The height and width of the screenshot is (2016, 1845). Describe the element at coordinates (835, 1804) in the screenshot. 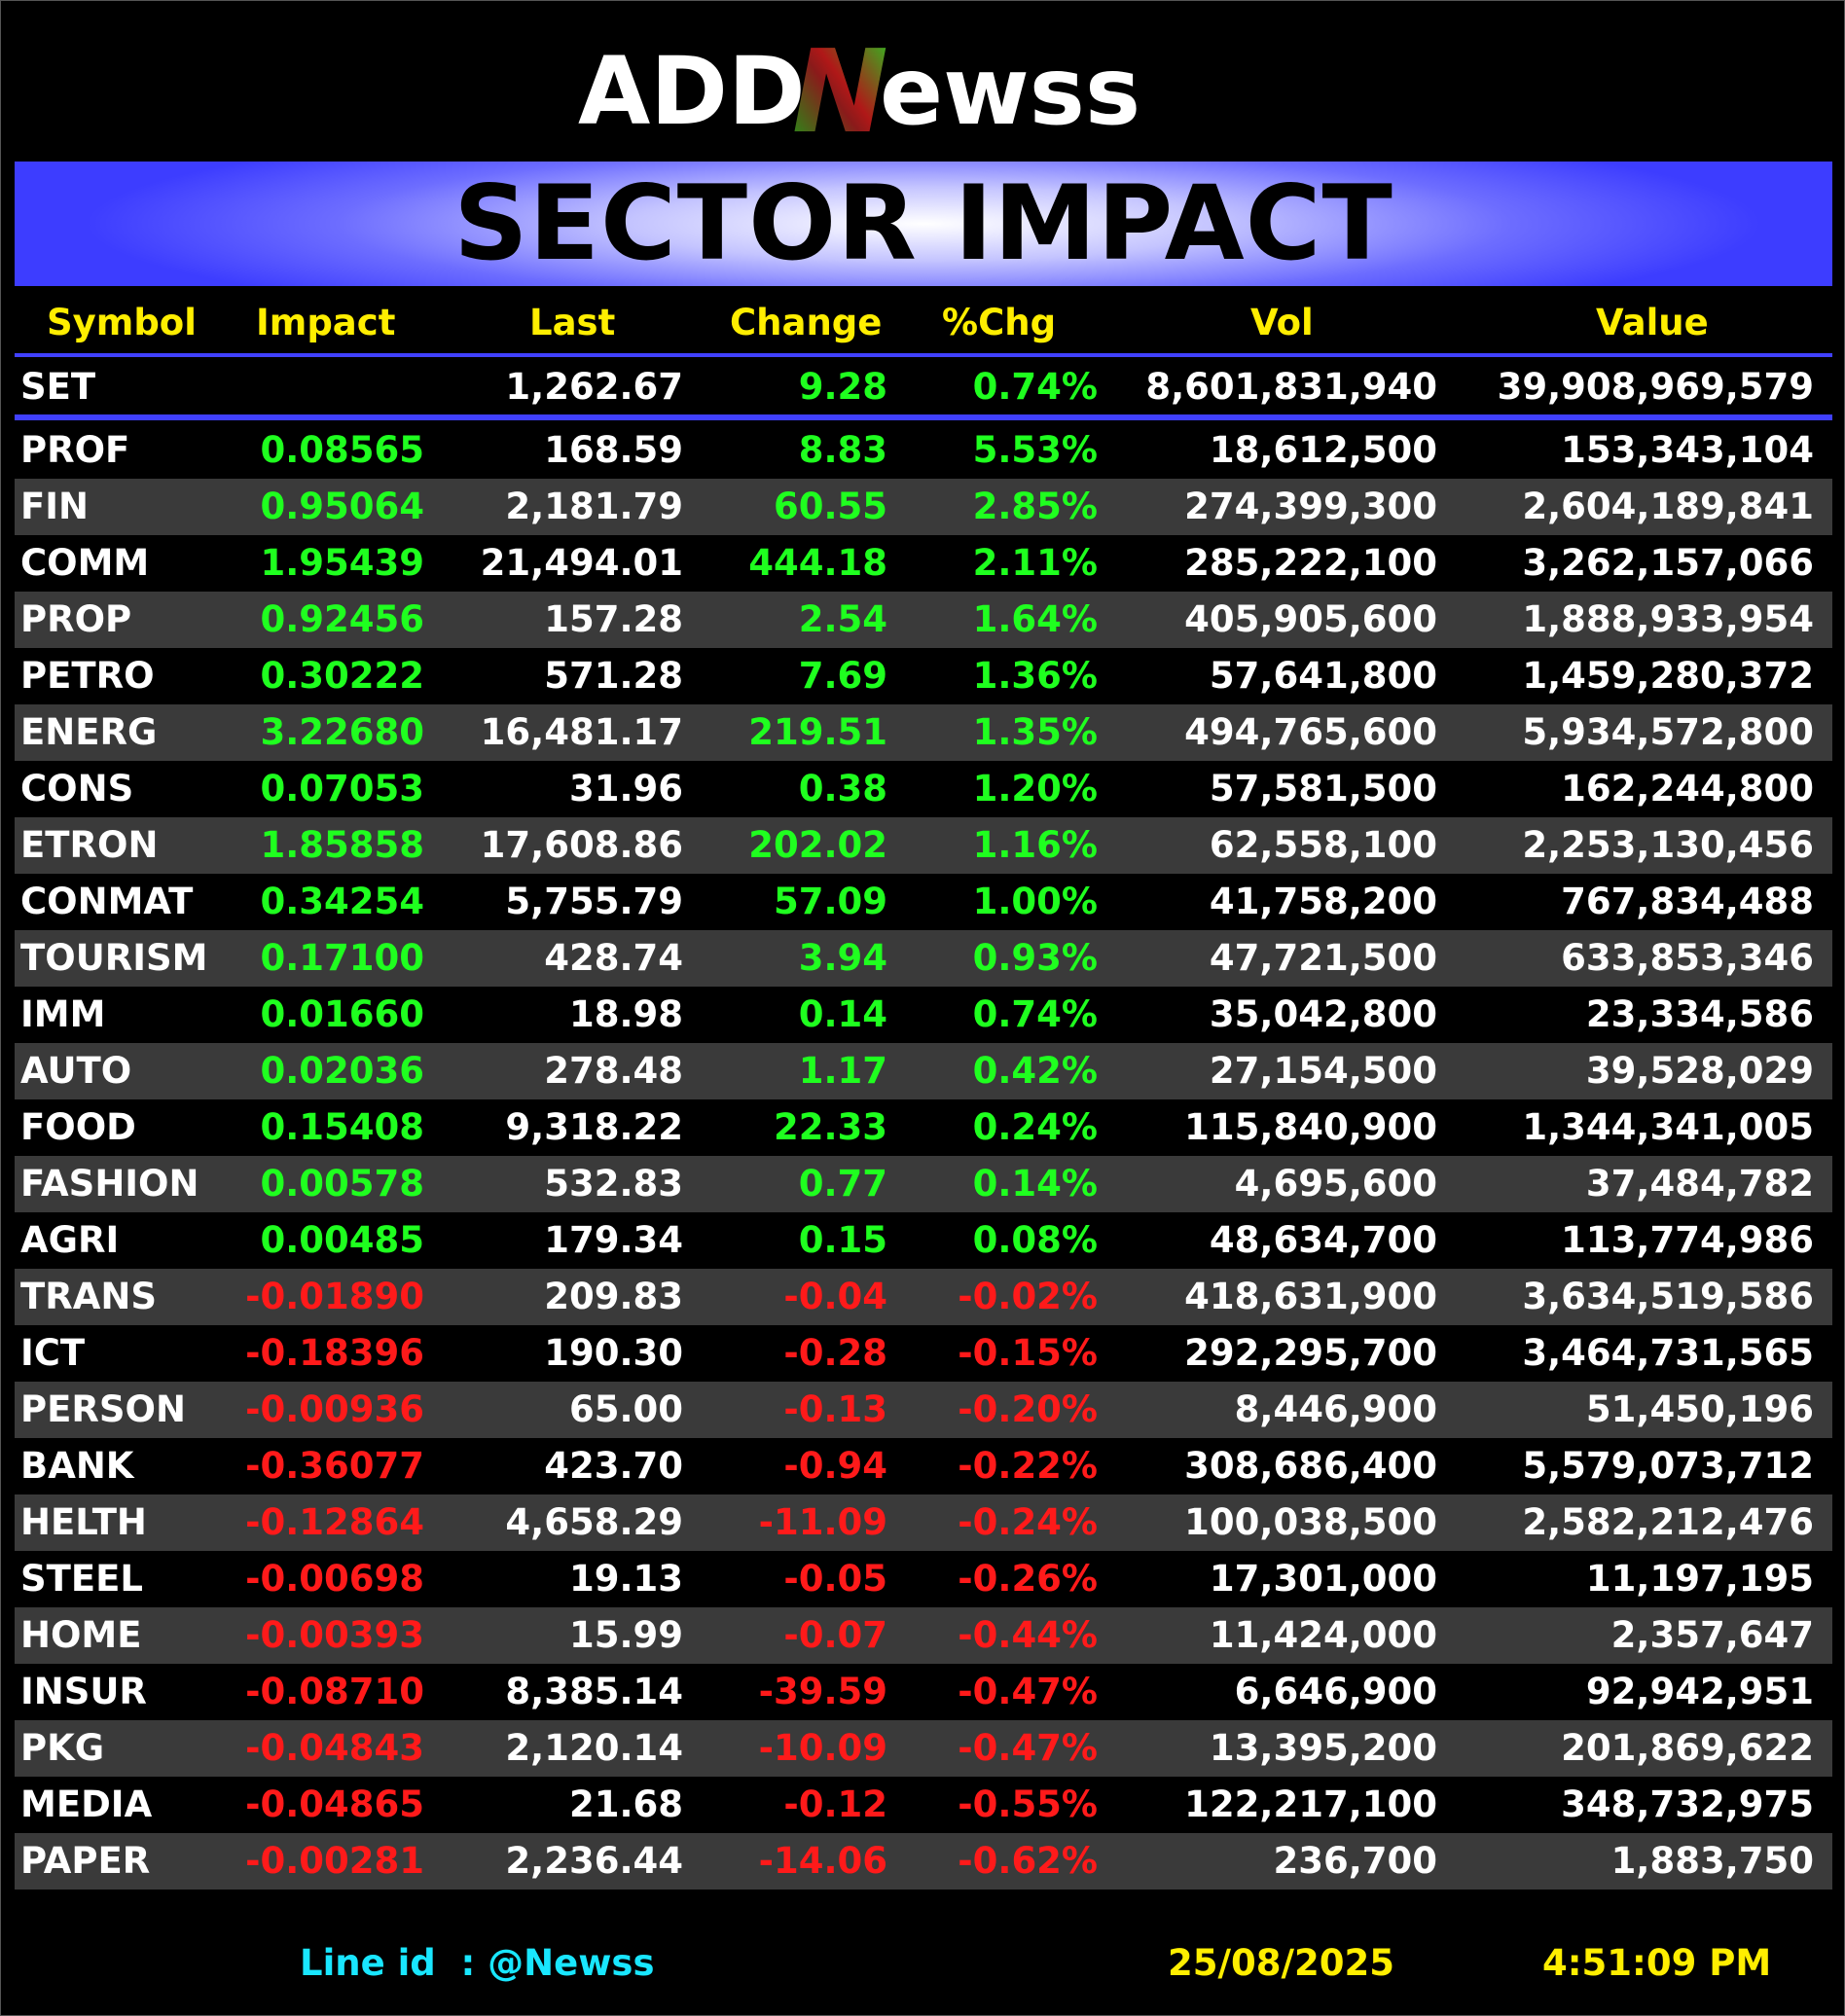

I see `cell-change: -0.12` at that location.